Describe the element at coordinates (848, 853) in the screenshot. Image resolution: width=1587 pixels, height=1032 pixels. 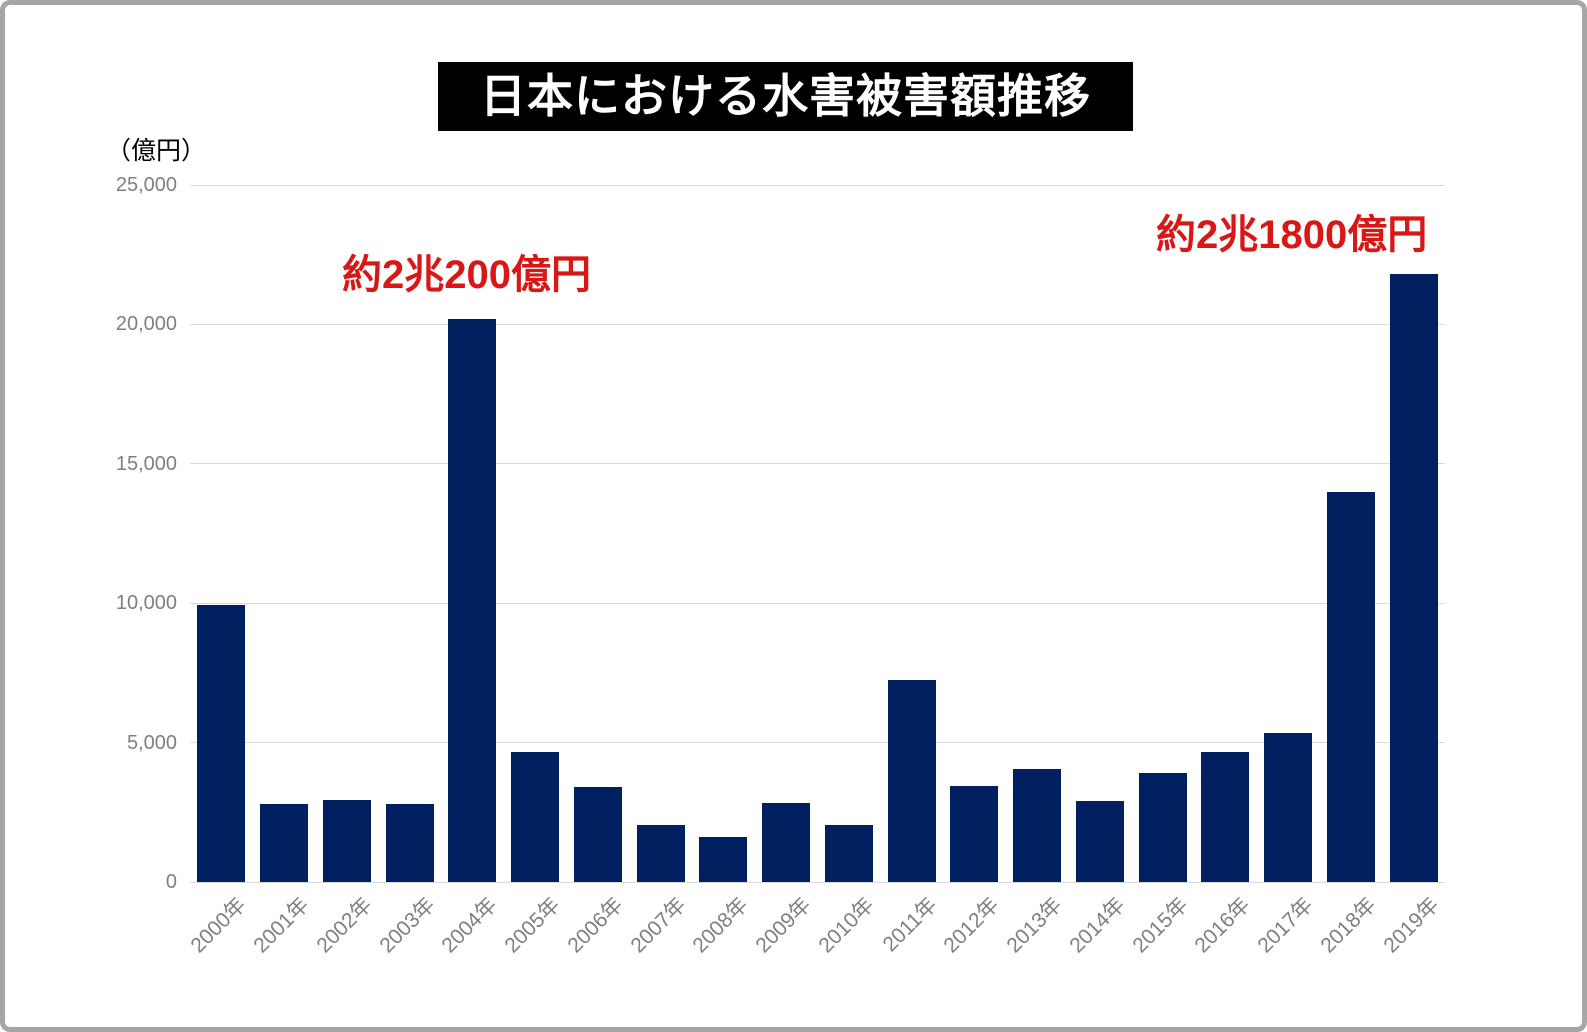
I see `bar-2010年` at that location.